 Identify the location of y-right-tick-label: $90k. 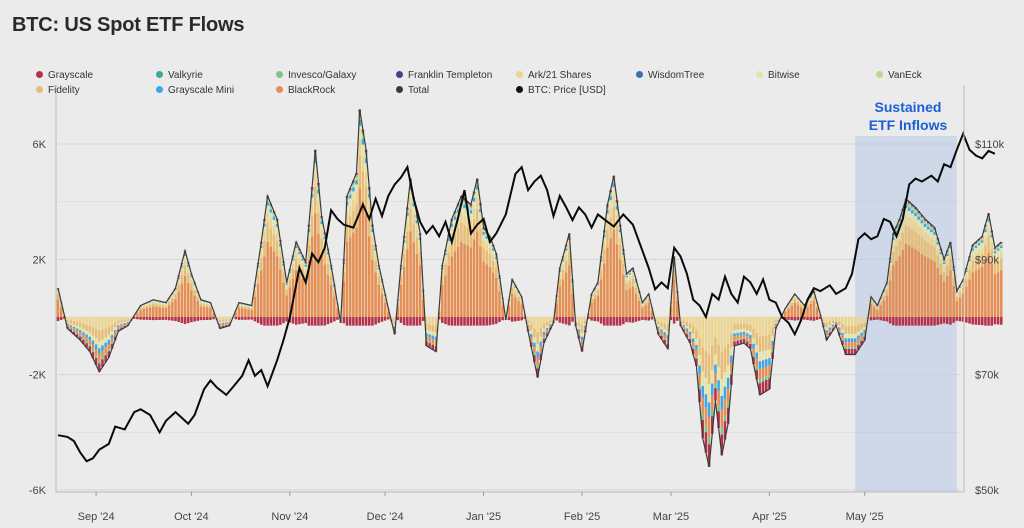
(987, 260).